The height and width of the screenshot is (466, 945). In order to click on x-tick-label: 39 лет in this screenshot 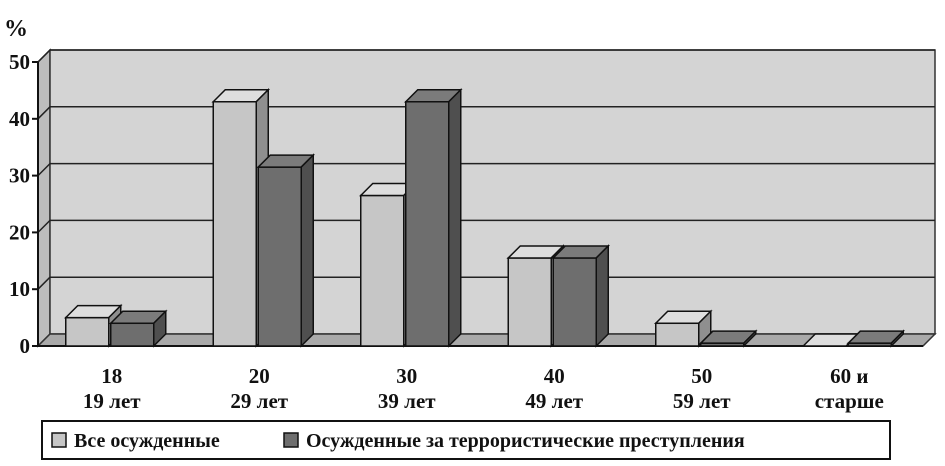, I will do `click(407, 401)`.